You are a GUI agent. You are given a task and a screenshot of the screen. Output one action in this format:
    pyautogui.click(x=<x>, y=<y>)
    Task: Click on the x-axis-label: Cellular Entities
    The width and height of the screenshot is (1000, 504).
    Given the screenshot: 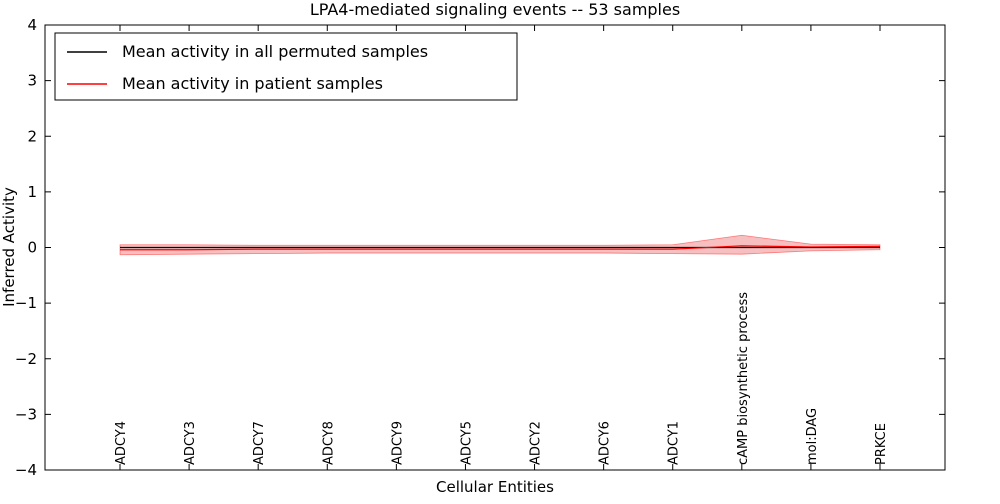 What is the action you would take?
    pyautogui.click(x=495, y=487)
    